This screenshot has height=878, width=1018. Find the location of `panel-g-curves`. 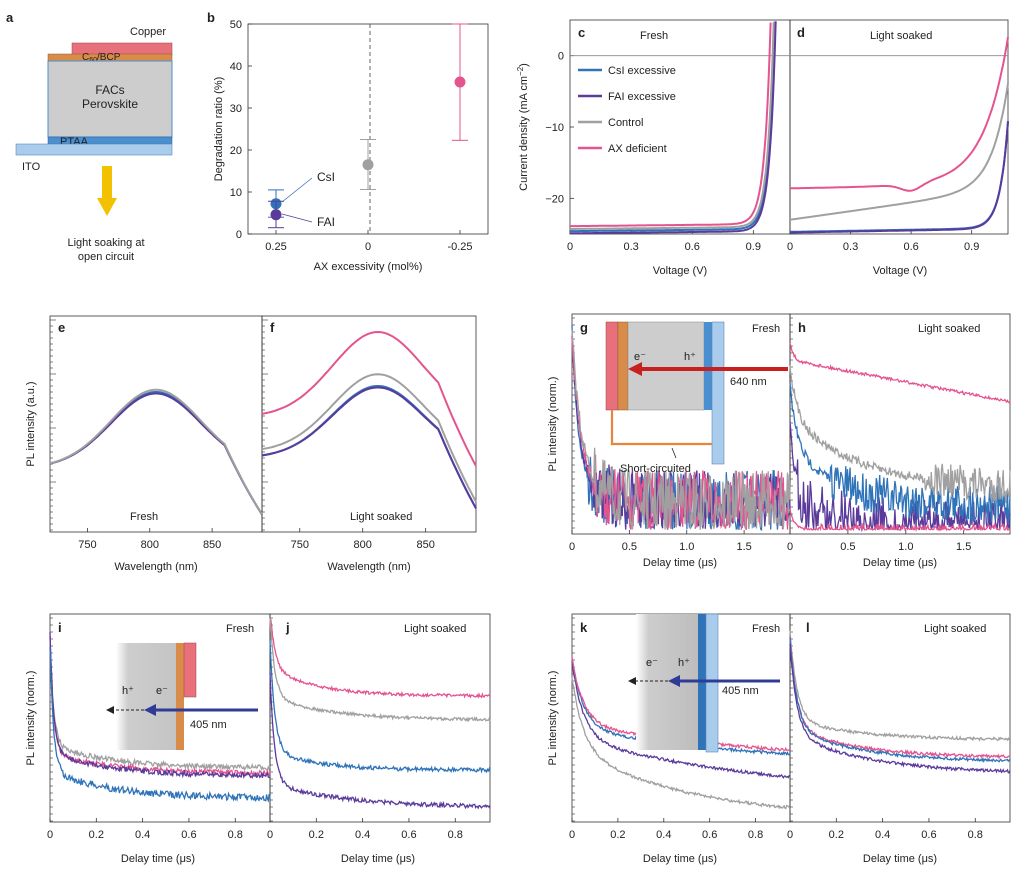

panel-g-curves is located at coordinates (681, 427).